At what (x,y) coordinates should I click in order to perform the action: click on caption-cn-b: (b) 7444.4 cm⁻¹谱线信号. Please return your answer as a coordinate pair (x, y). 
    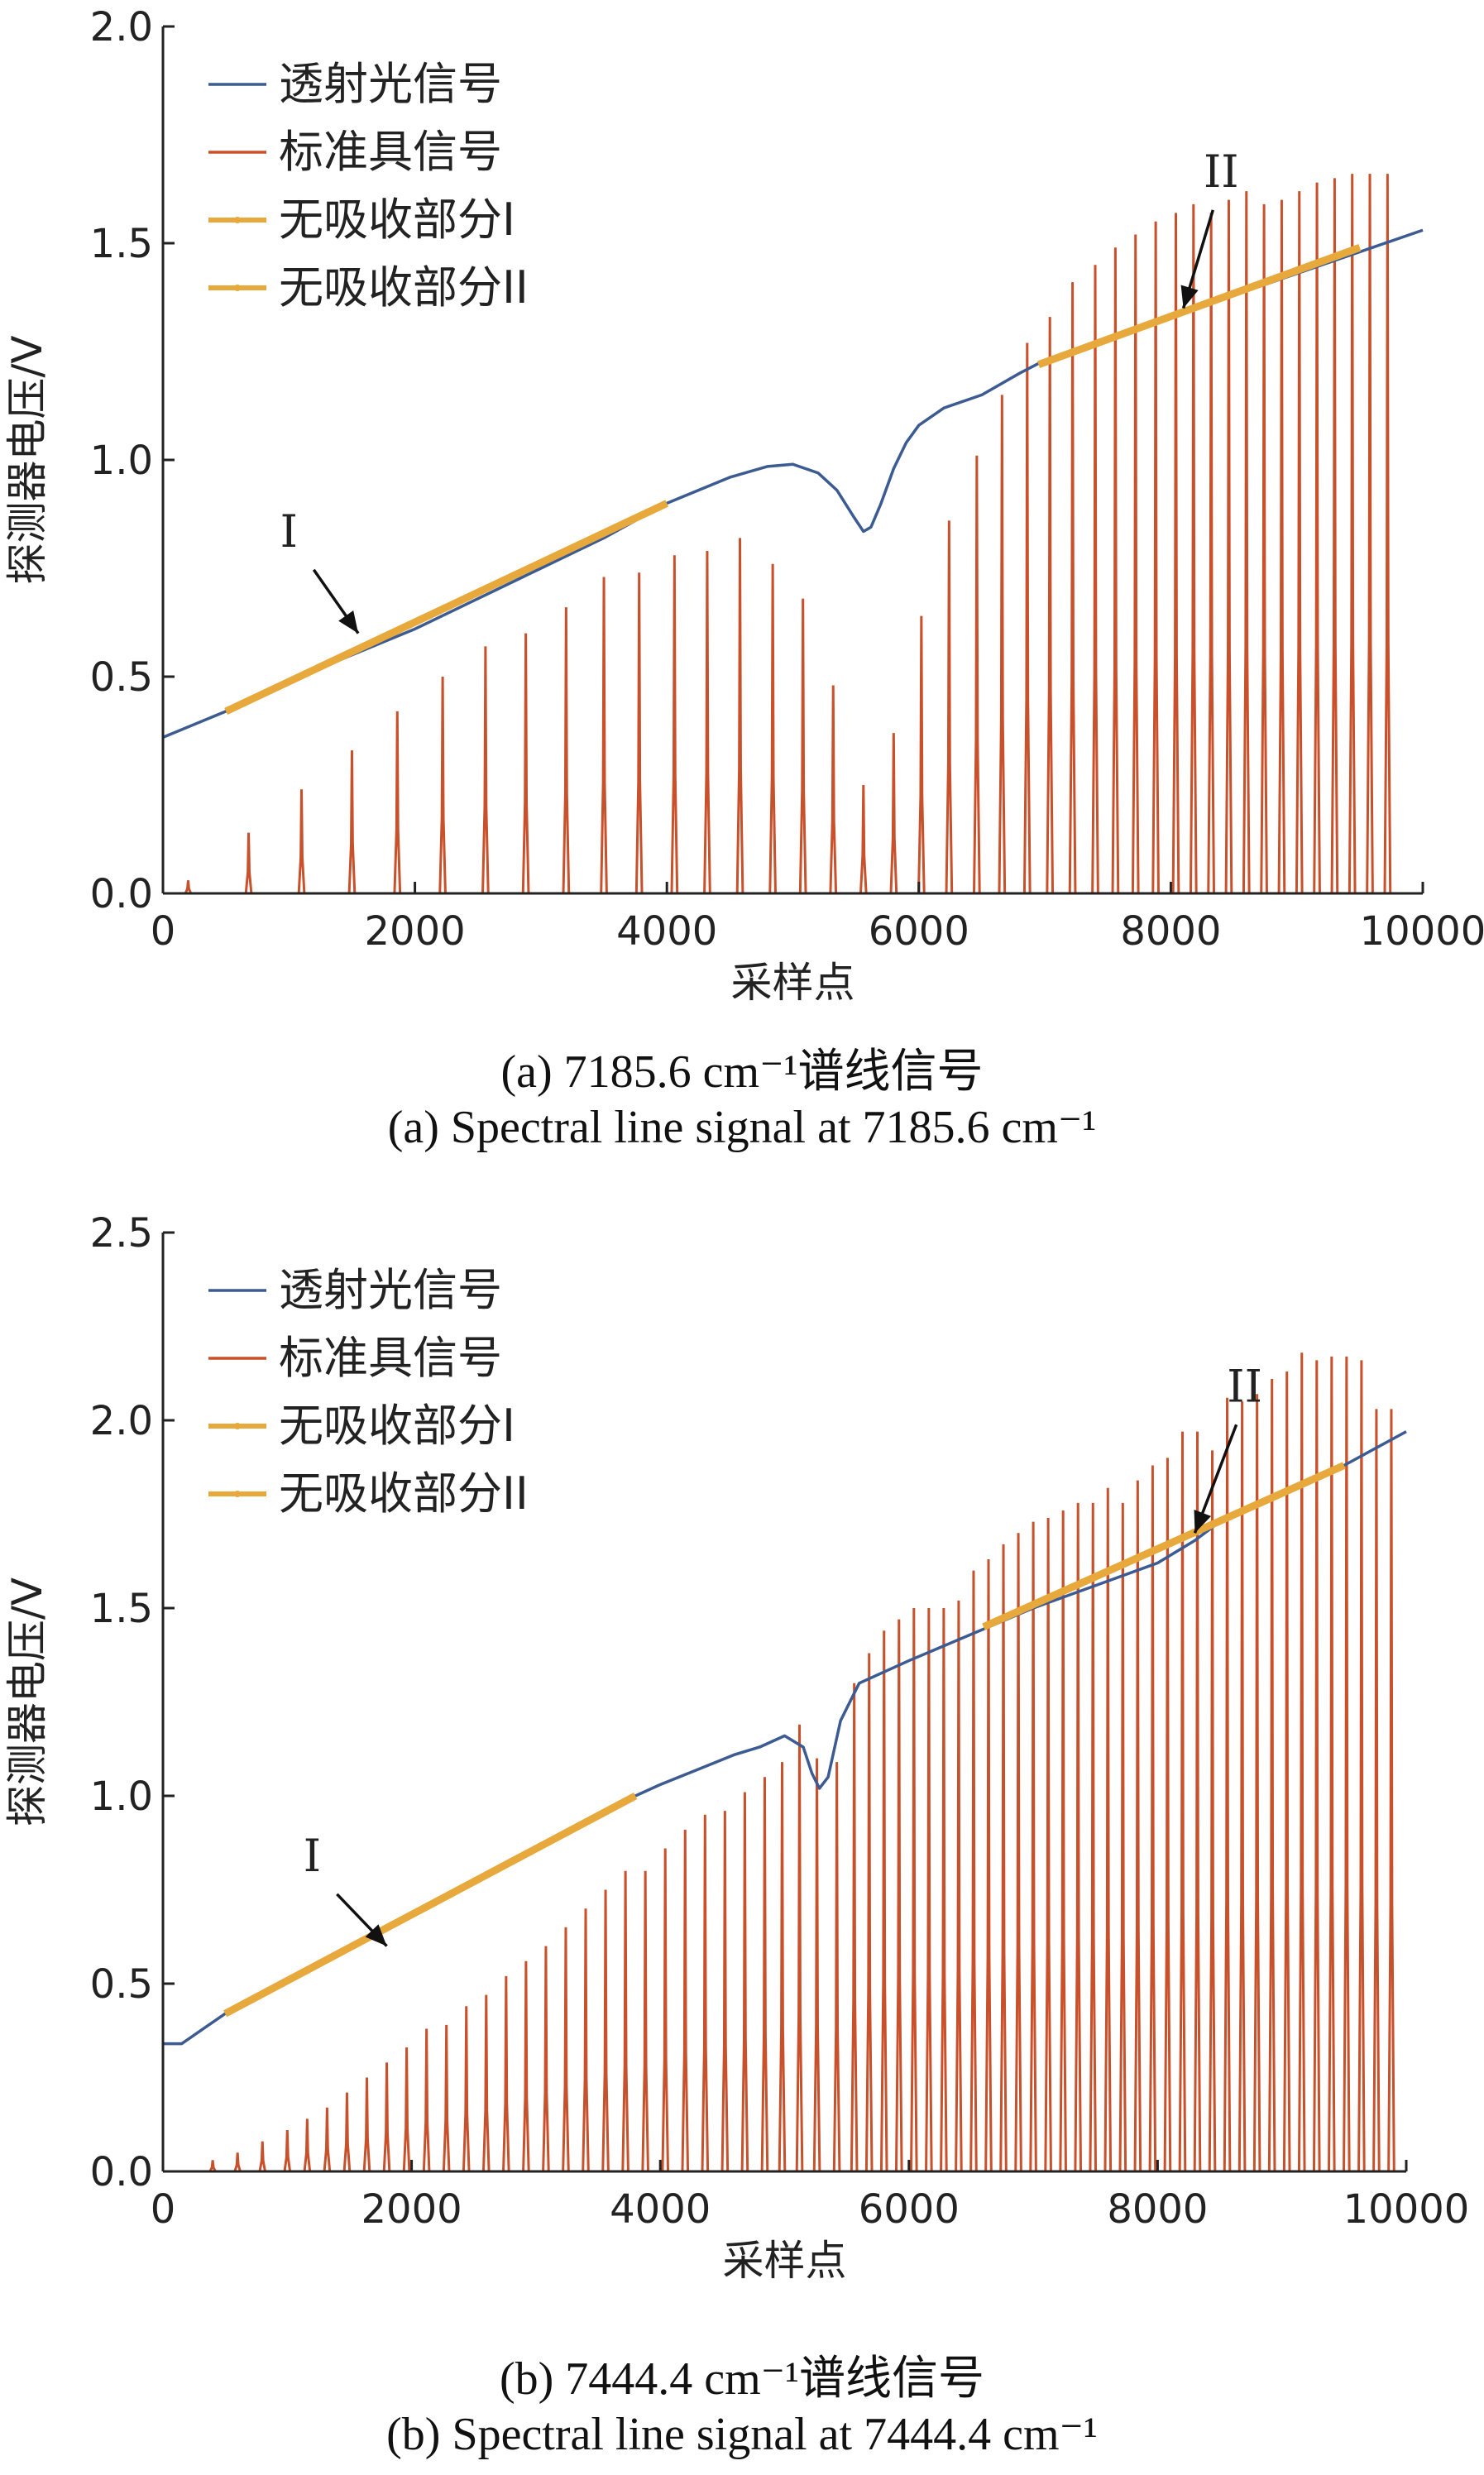
    Looking at the image, I should click on (742, 2379).